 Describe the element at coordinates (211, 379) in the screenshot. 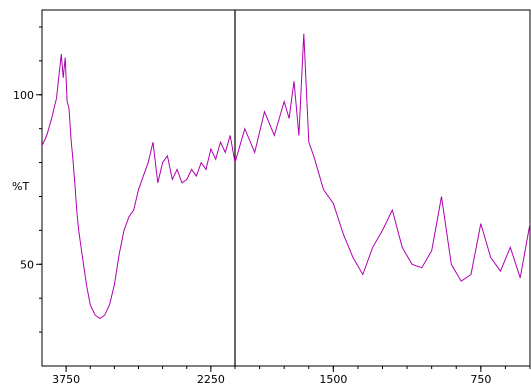

I see `x-tick-label-1: 2250` at that location.